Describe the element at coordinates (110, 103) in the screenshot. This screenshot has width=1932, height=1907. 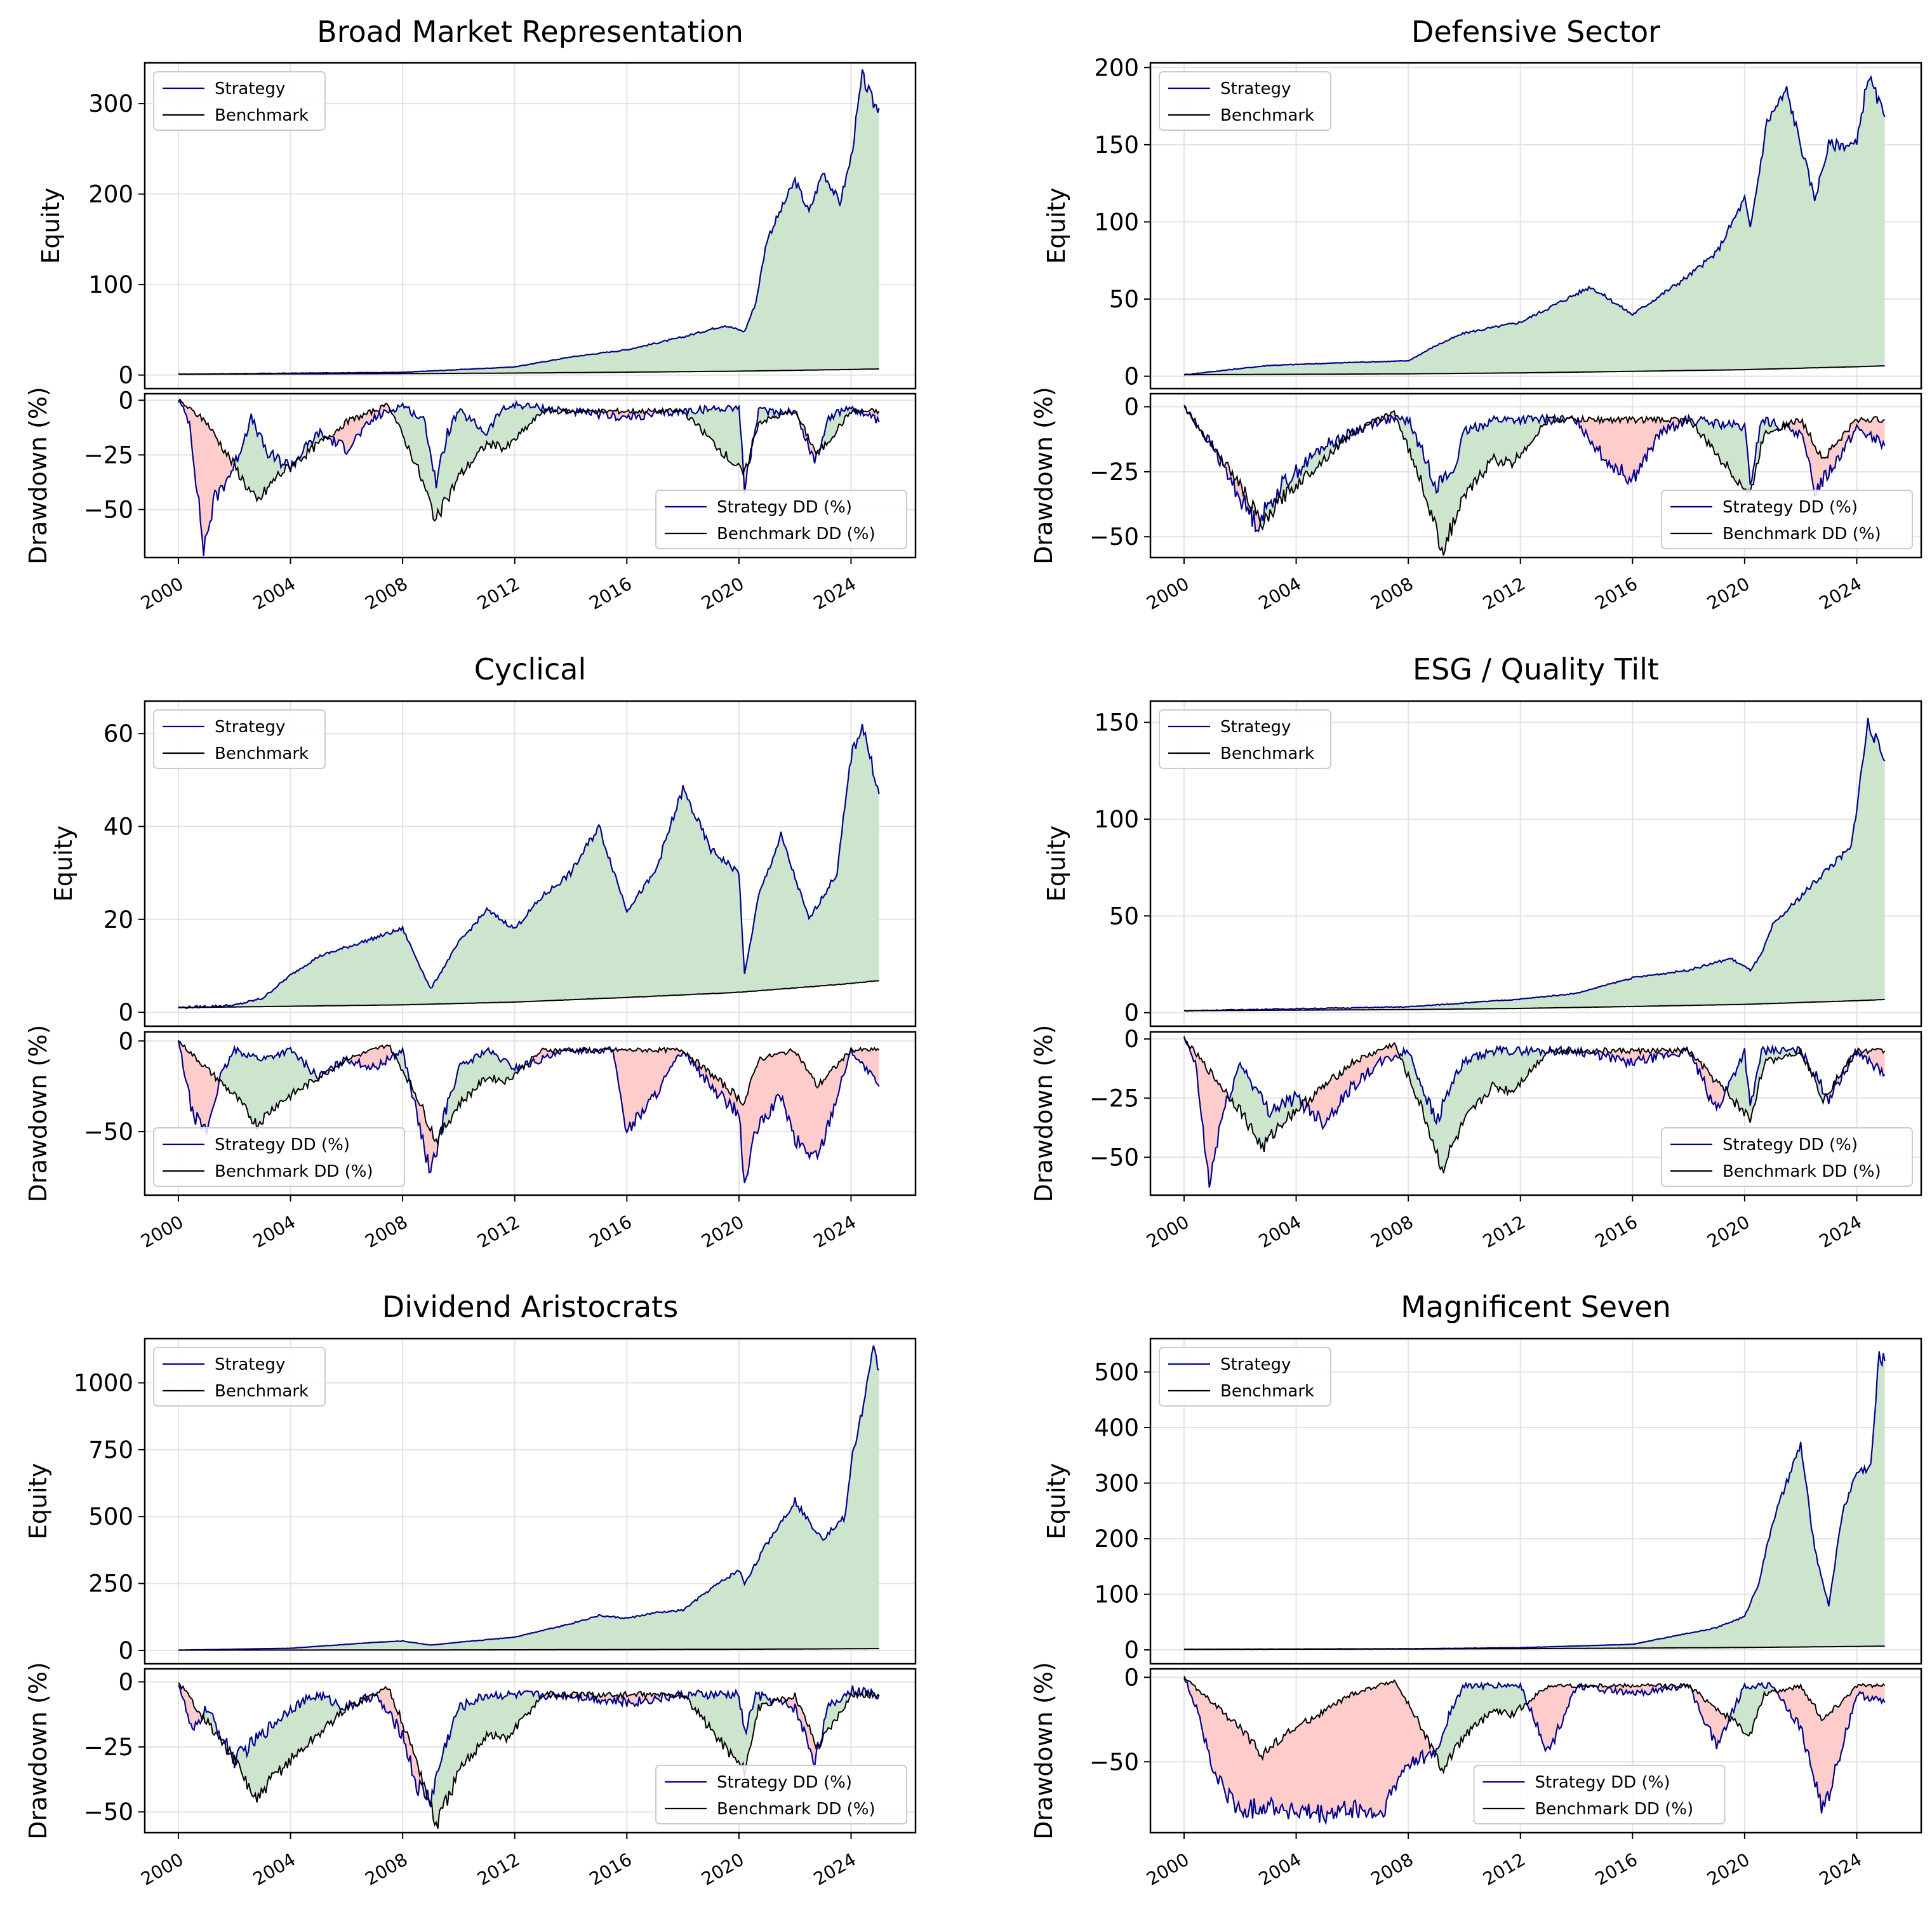
I see `y-tick-label: 300` at that location.